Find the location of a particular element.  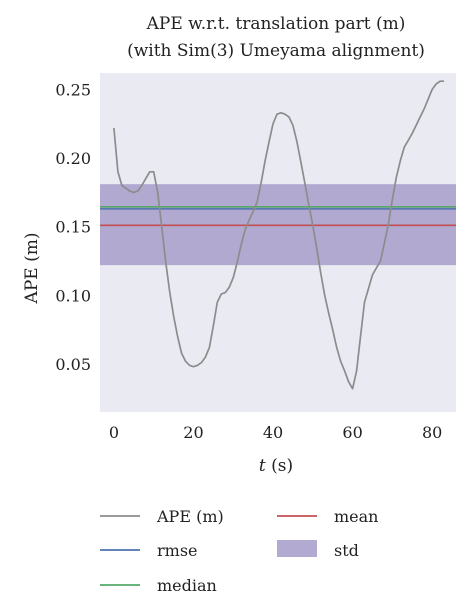

y-axis-ticks: 0.05 0.10 0.15 0.20 0.25 is located at coordinates (73, 226).